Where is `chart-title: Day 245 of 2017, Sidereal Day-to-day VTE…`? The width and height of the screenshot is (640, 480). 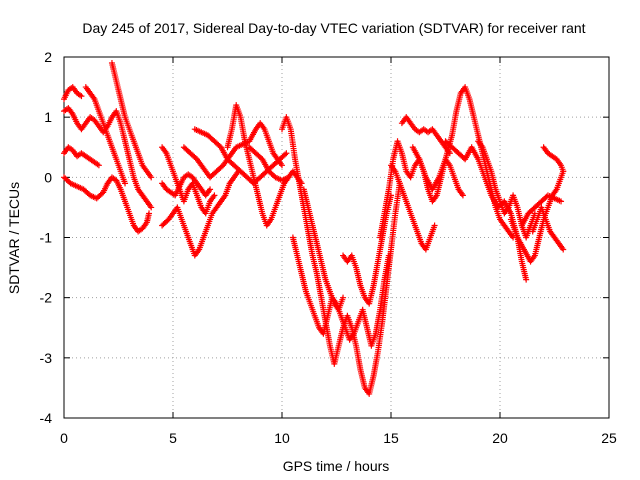 chart-title: Day 245 of 2017, Sidereal Day-to-day VTE… is located at coordinates (333, 28).